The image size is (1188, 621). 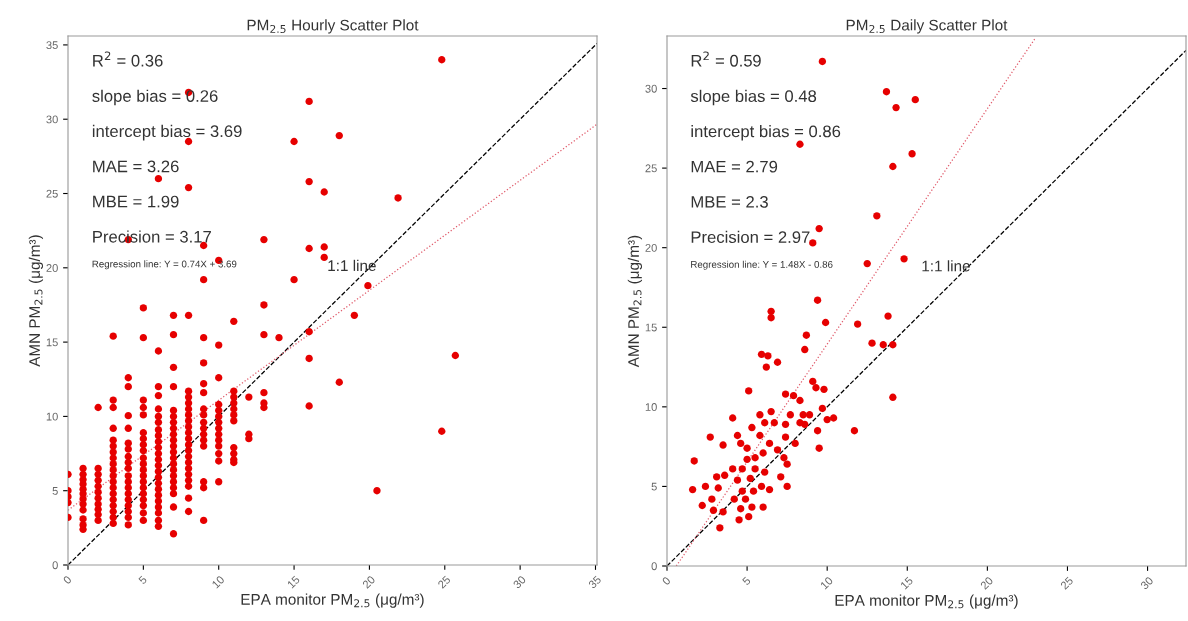 I want to click on chart-title: PM$_{2.5}$ Hourly Scatter Plot, so click(x=333, y=26).